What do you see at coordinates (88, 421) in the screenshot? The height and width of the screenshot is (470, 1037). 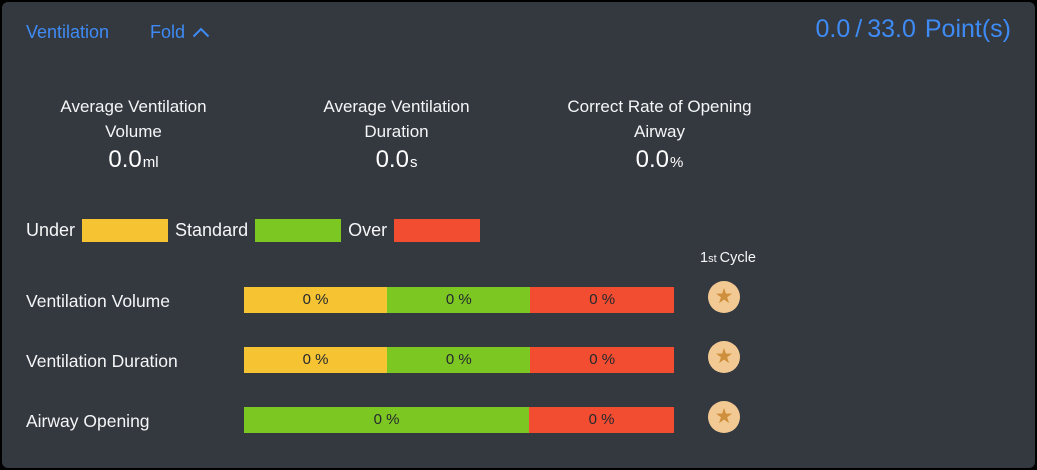 I see `row-label: Airway Opening` at bounding box center [88, 421].